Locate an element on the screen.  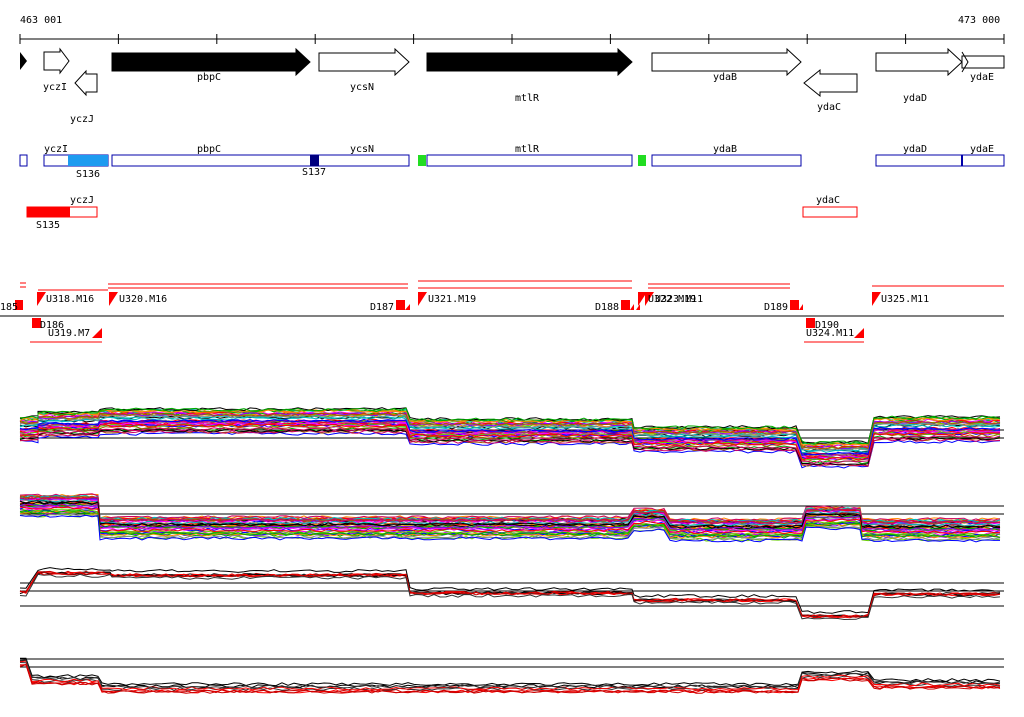
gene-arrow-yczJ is located at coordinates (86, 83).